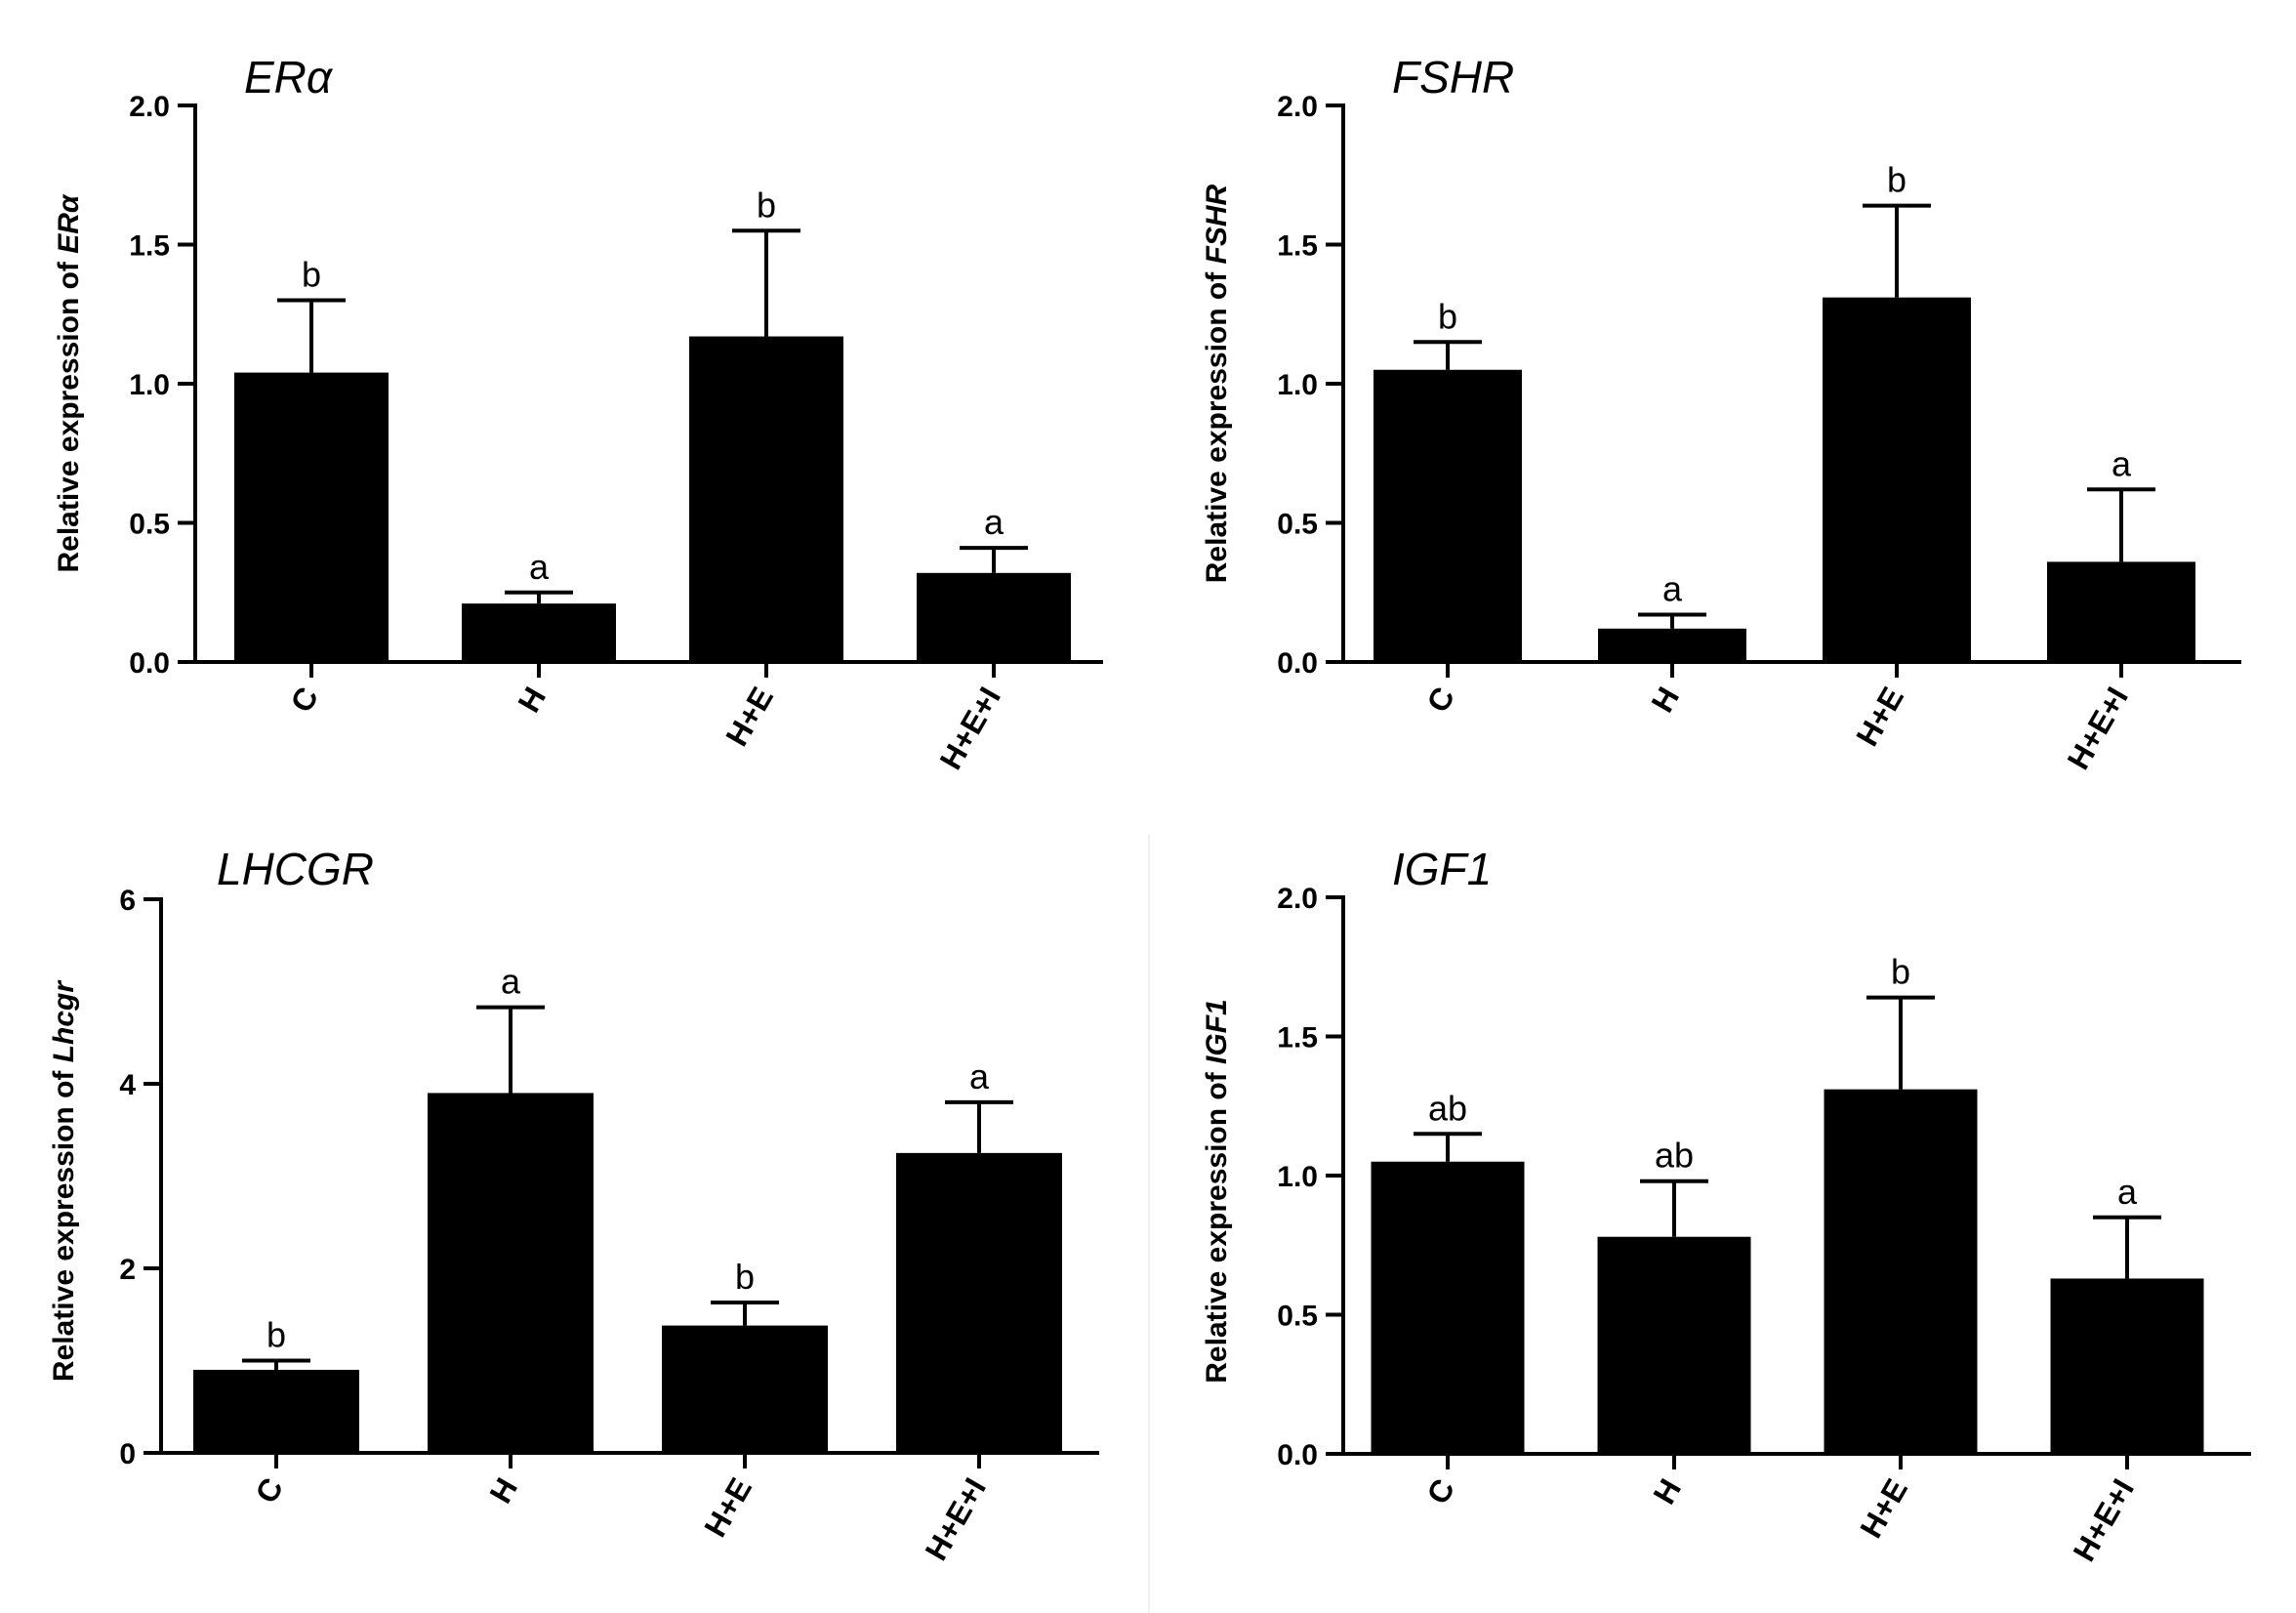 The width and height of the screenshot is (2296, 1613). What do you see at coordinates (128, 1270) in the screenshot?
I see `y-tick-label: 2` at bounding box center [128, 1270].